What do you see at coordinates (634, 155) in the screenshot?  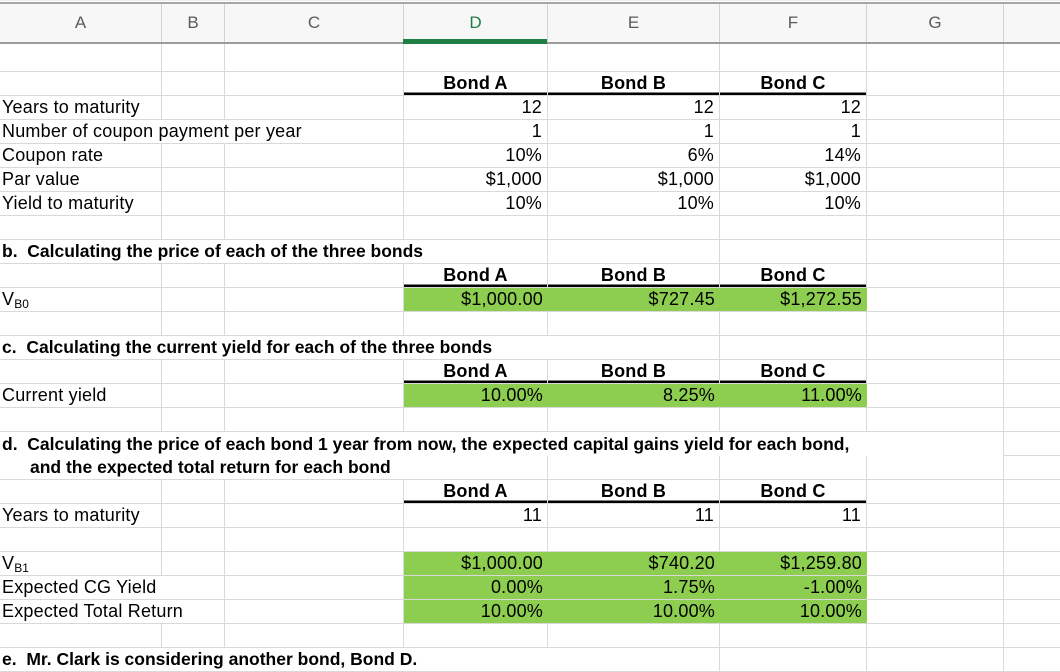 I see `cell-value: 6%` at bounding box center [634, 155].